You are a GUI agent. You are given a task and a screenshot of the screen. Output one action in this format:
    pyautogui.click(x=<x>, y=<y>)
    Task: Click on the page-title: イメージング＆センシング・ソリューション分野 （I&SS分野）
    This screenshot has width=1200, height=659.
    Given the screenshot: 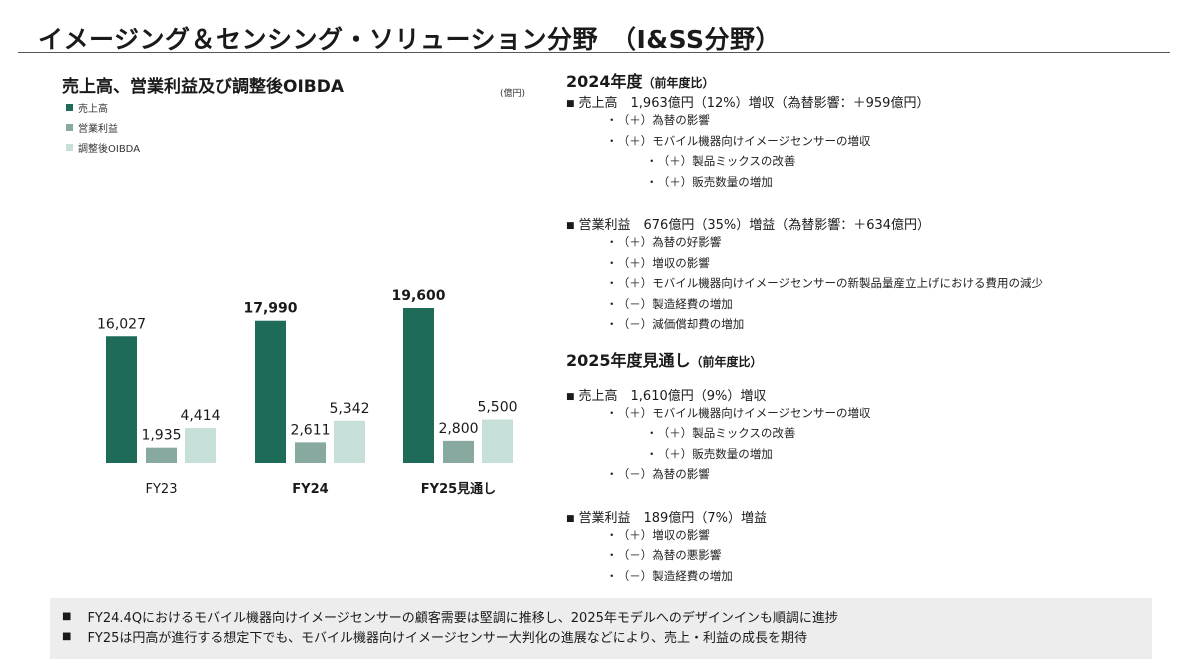 What is the action you would take?
    pyautogui.click(x=409, y=39)
    